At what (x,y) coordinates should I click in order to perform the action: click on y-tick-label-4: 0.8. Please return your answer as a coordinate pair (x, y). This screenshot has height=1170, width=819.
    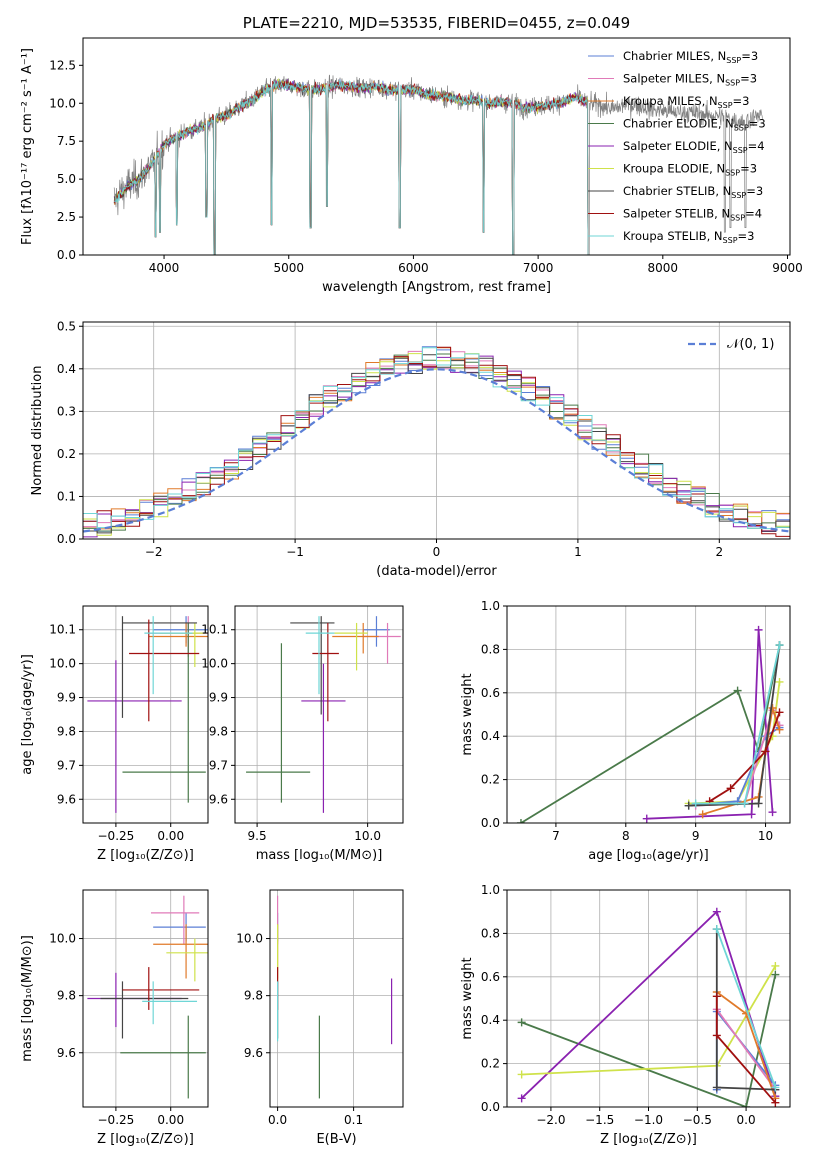
    Looking at the image, I should click on (490, 933).